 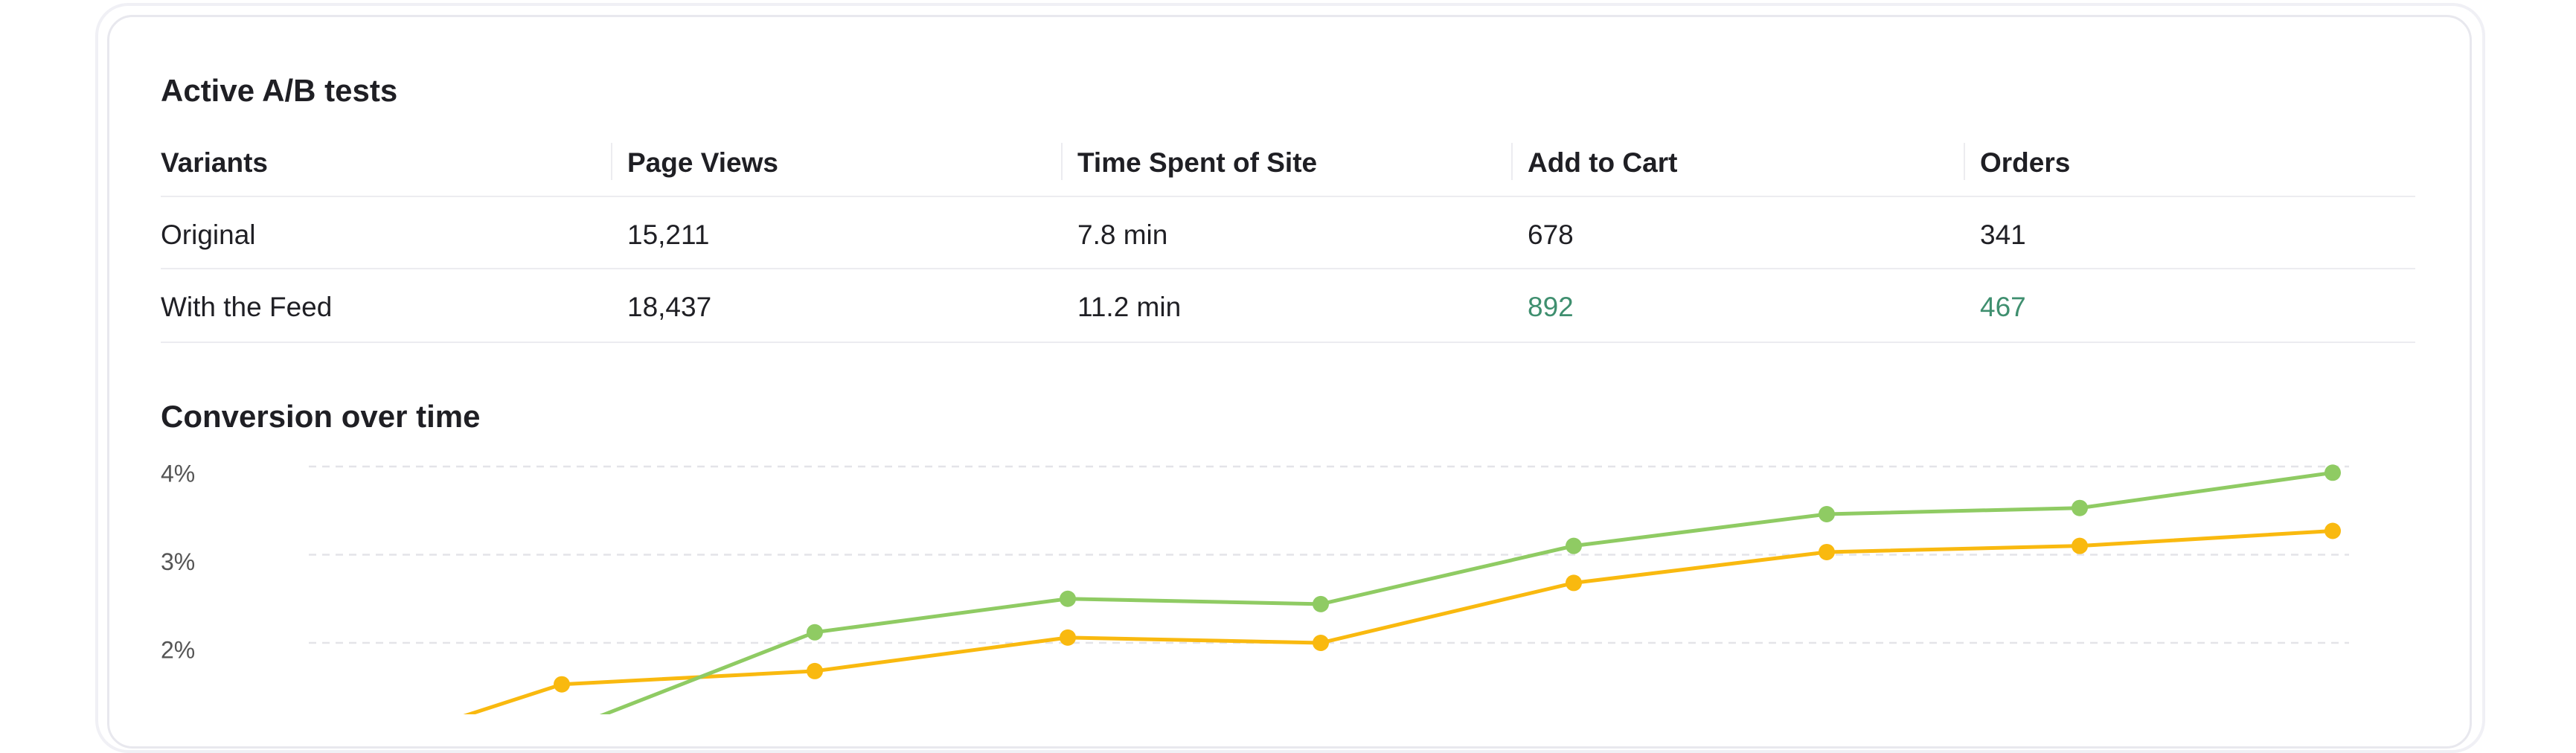 I want to click on table-cell: 892, so click(x=1551, y=307).